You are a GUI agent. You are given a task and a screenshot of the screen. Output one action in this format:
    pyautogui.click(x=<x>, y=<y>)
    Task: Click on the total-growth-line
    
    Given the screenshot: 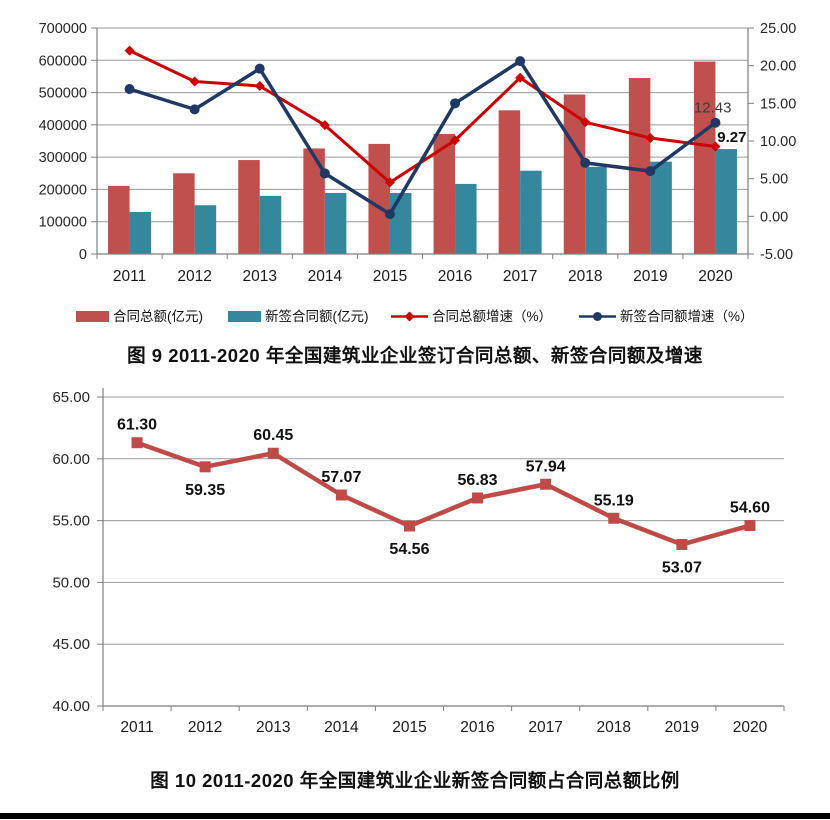 What is the action you would take?
    pyautogui.click(x=422, y=116)
    